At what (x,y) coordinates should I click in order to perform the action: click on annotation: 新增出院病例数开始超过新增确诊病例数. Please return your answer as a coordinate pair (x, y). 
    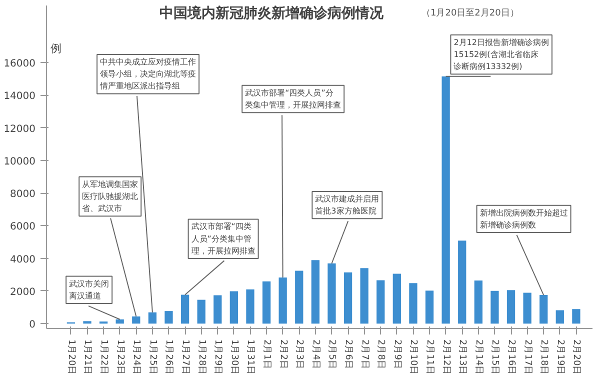
    Looking at the image, I should click on (524, 219).